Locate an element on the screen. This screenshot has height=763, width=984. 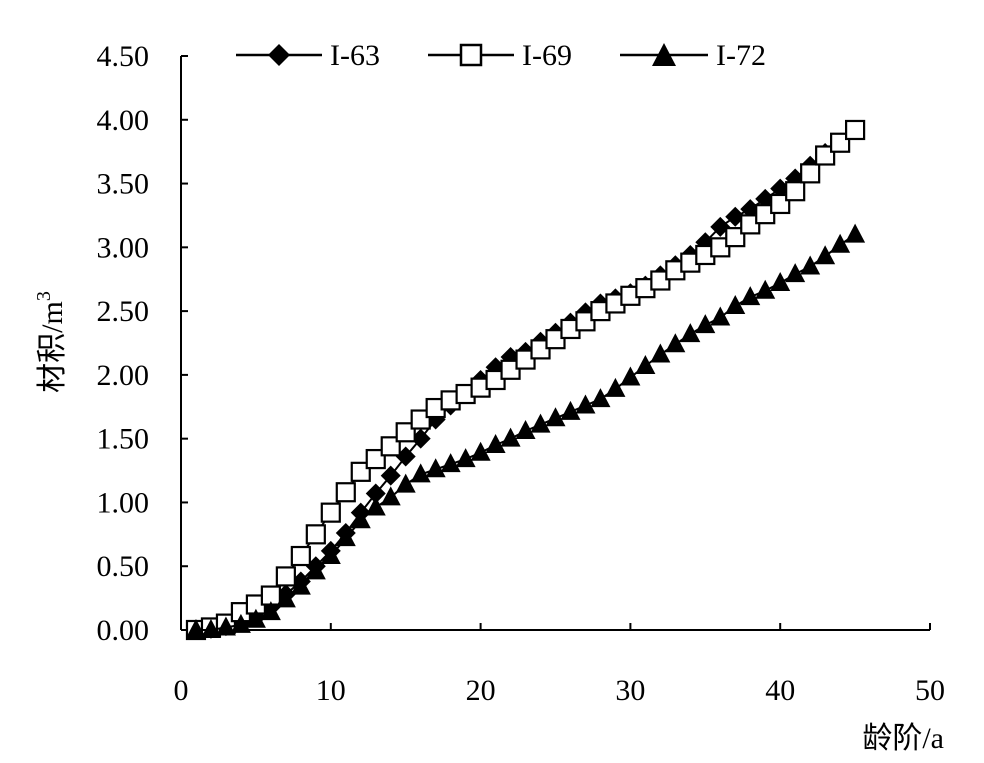
legend-item-i63: I-63 is located at coordinates (308, 55).